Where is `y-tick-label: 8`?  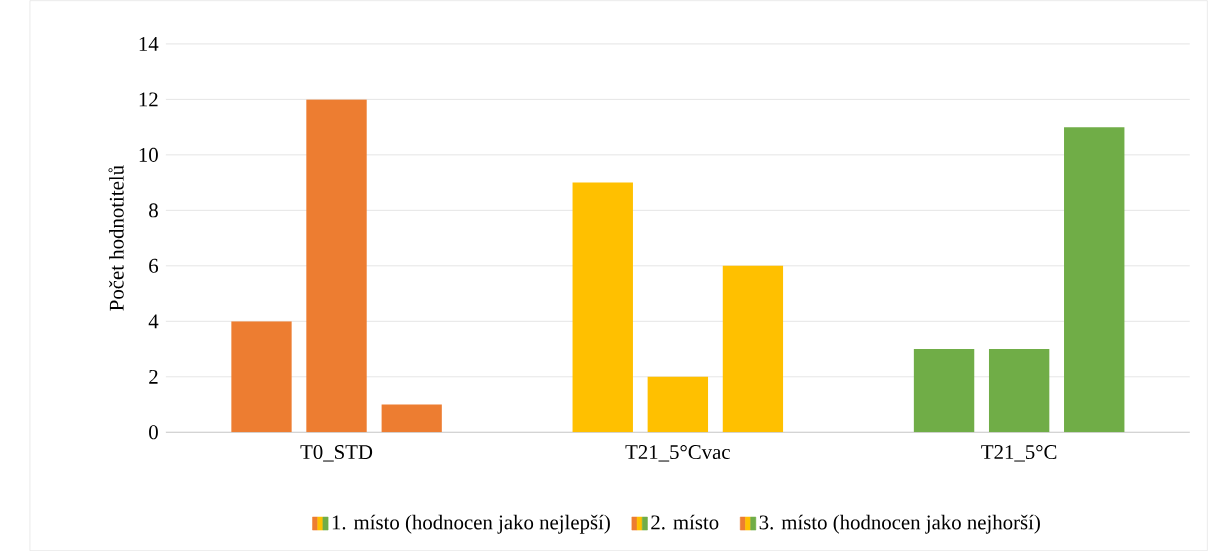 y-tick-label: 8 is located at coordinates (153, 210).